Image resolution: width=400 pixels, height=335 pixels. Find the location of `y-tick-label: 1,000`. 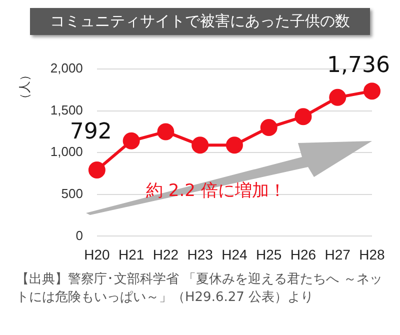

y-tick-label: 1,000 is located at coordinates (66, 152).